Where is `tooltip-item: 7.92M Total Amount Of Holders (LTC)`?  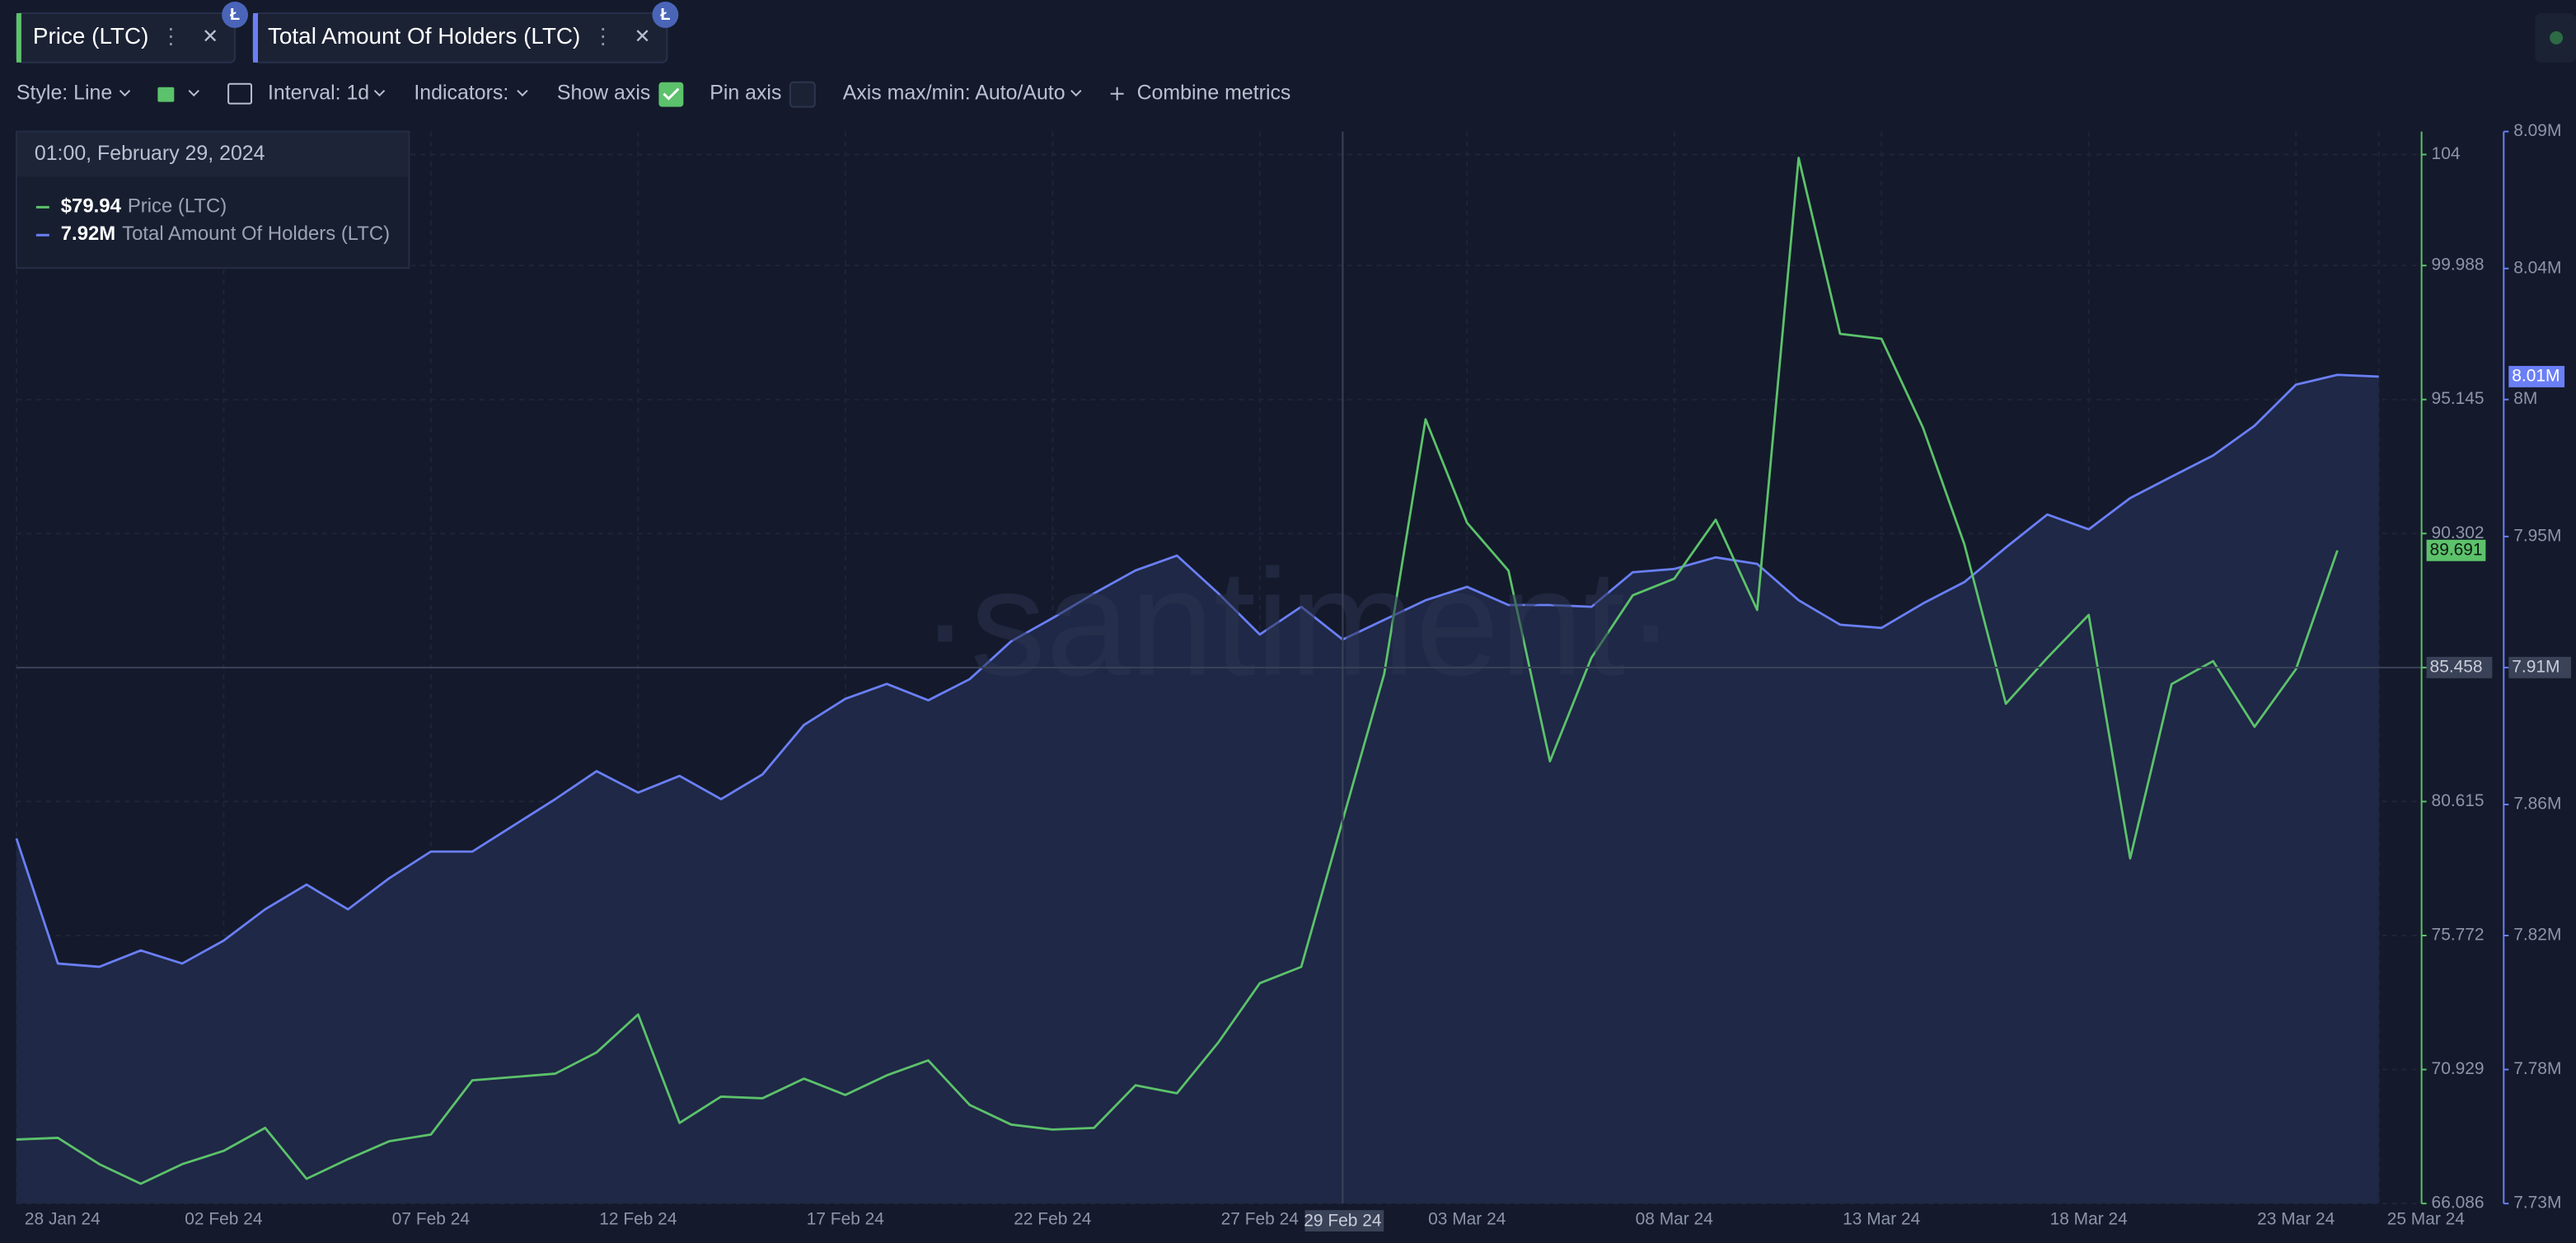 tooltip-item: 7.92M Total Amount Of Holders (LTC) is located at coordinates (225, 235).